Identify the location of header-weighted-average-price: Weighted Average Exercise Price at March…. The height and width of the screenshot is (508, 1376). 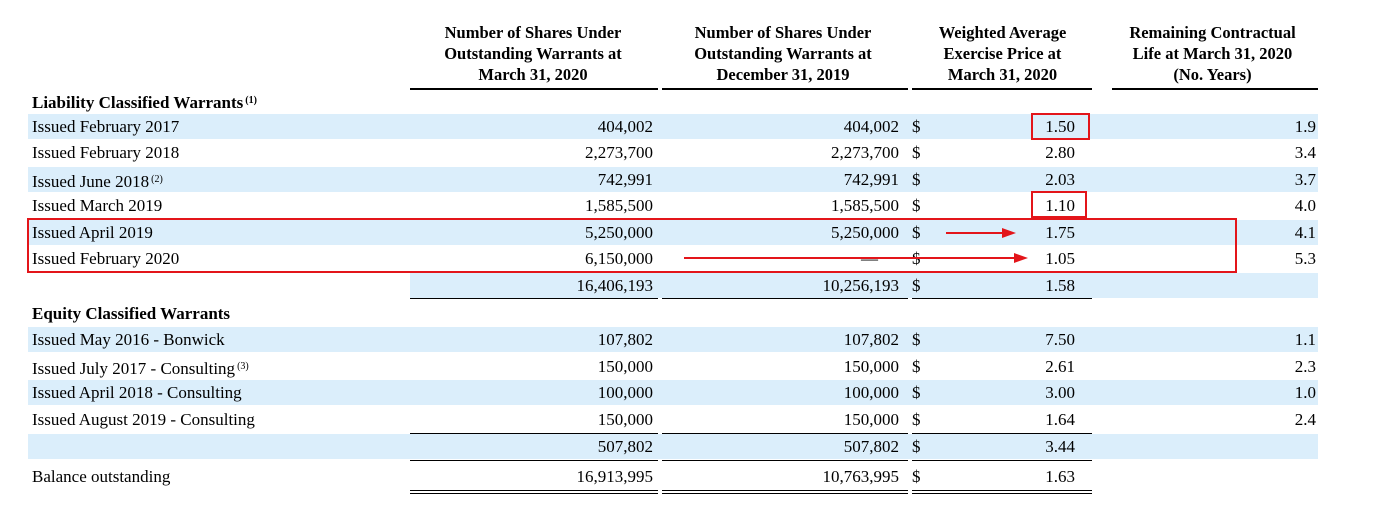
(1002, 53).